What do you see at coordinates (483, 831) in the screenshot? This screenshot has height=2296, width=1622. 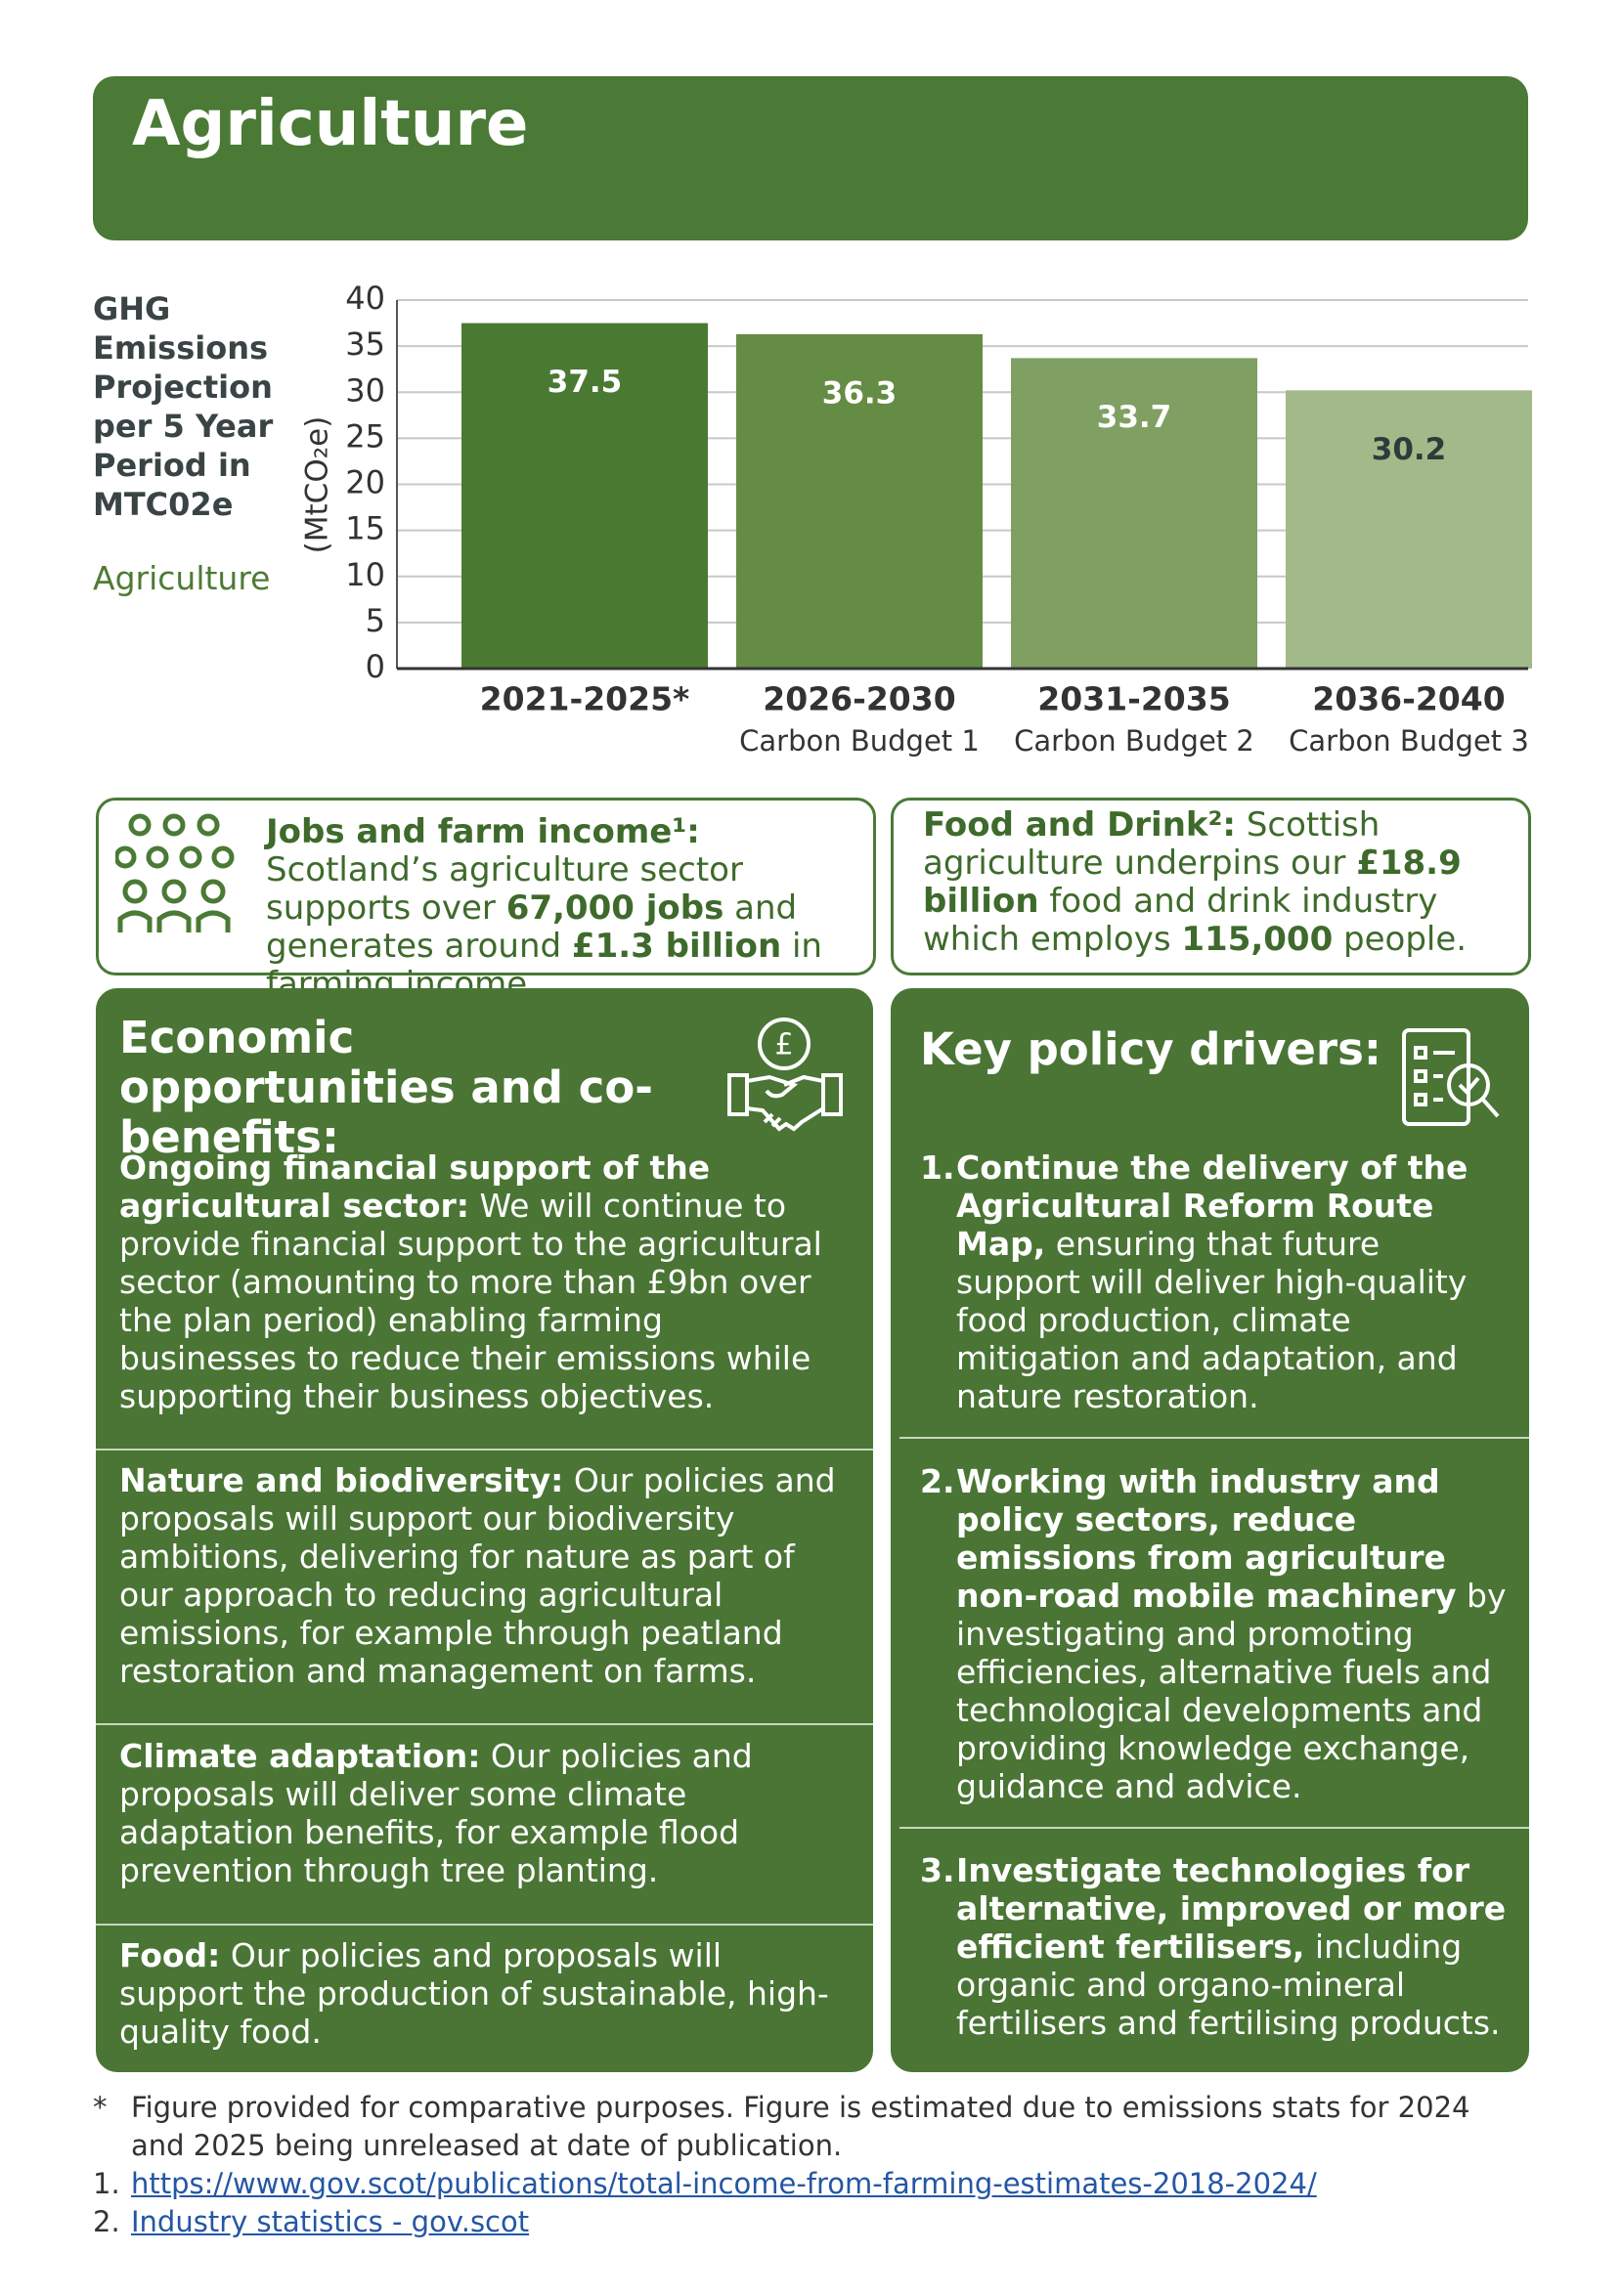 I see `bold-text: Jobs and farm income¹:` at bounding box center [483, 831].